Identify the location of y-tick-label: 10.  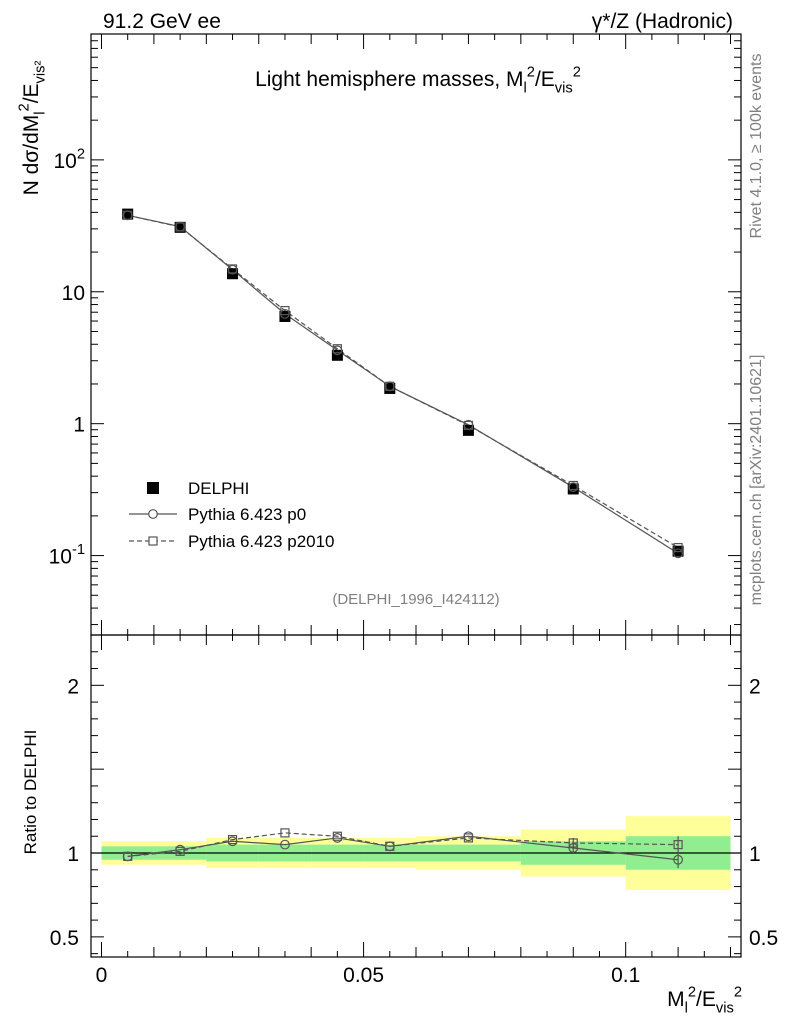
(73, 293).